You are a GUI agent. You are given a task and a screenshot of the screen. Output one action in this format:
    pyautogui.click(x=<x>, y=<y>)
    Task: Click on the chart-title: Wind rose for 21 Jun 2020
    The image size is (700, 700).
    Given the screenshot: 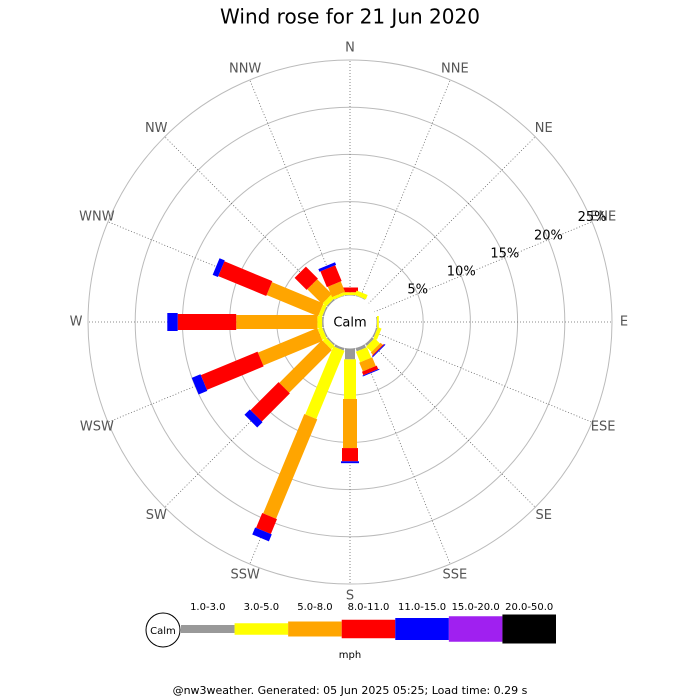 What is the action you would take?
    pyautogui.click(x=350, y=17)
    